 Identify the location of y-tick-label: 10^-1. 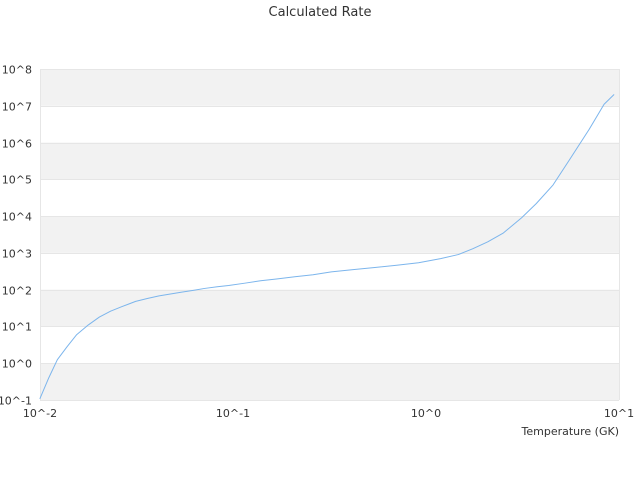
(16, 401).